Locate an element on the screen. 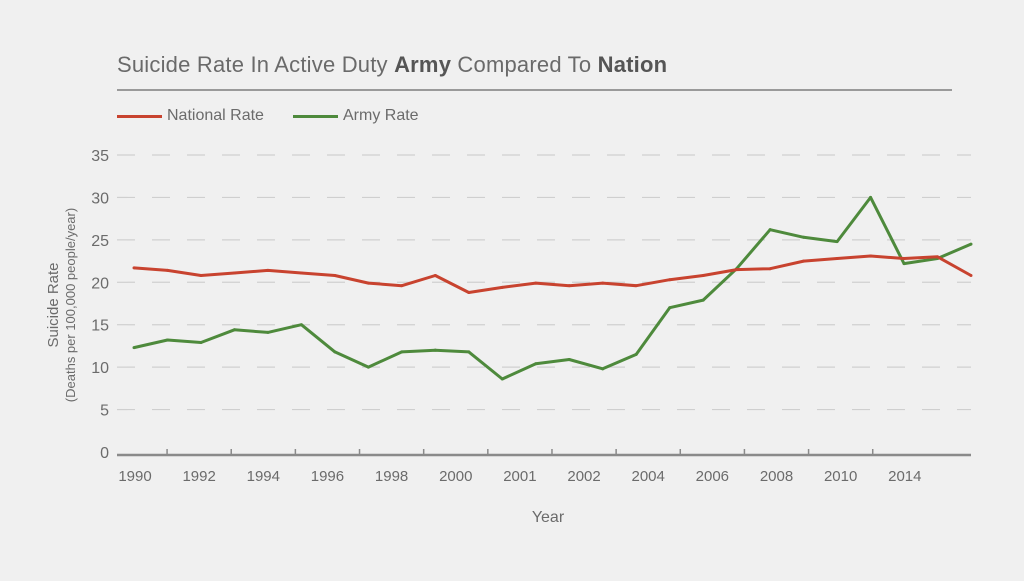 This screenshot has width=1024, height=581. y-tick-label: 0 is located at coordinates (104, 453).